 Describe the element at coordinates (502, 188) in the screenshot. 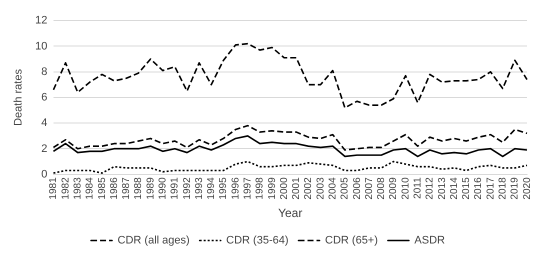

I see `x-tick-label: 2018` at that location.